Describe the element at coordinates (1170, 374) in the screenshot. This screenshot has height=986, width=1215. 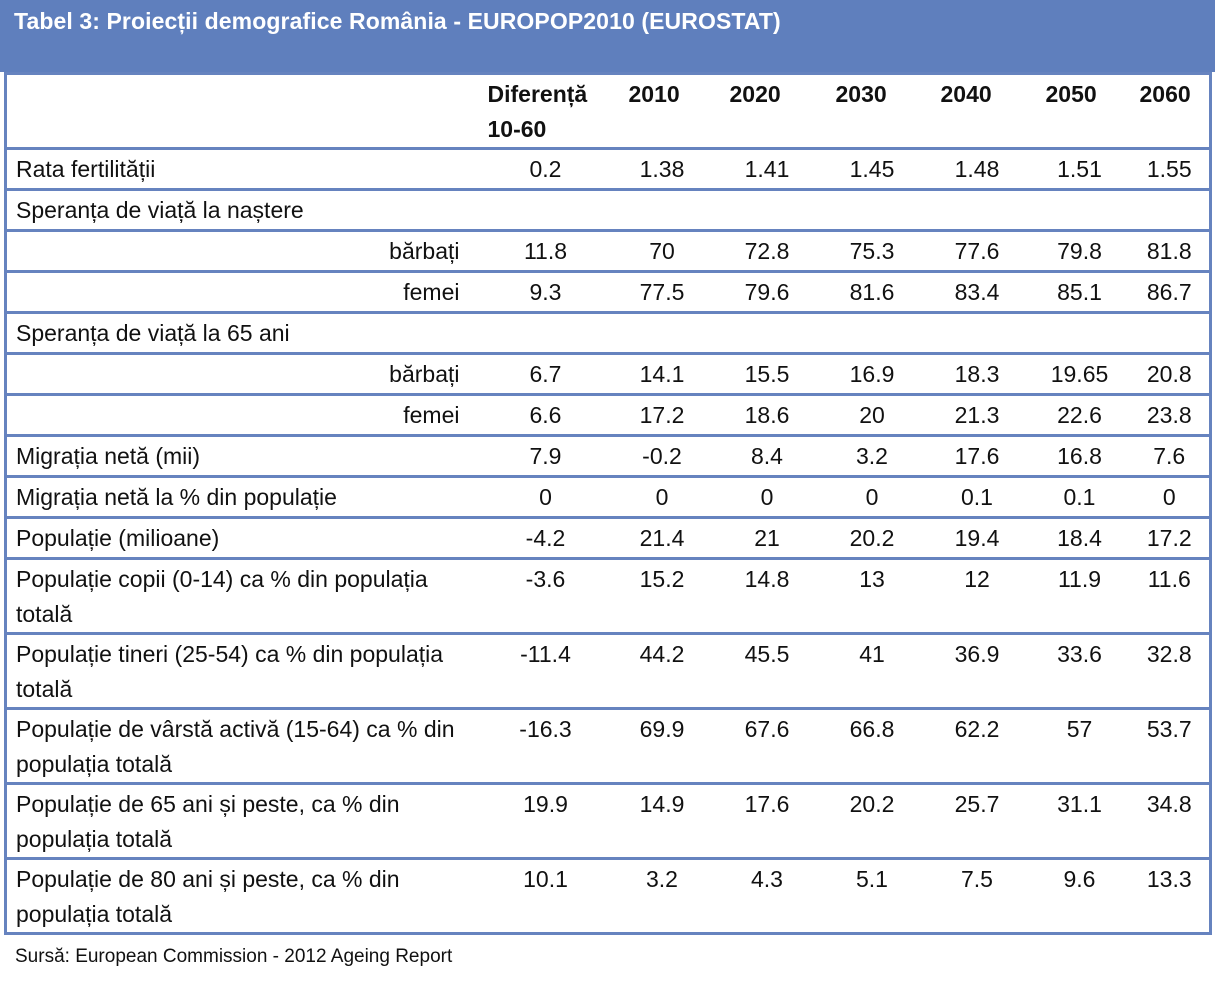
I see `cell-value: 20.8` at that location.